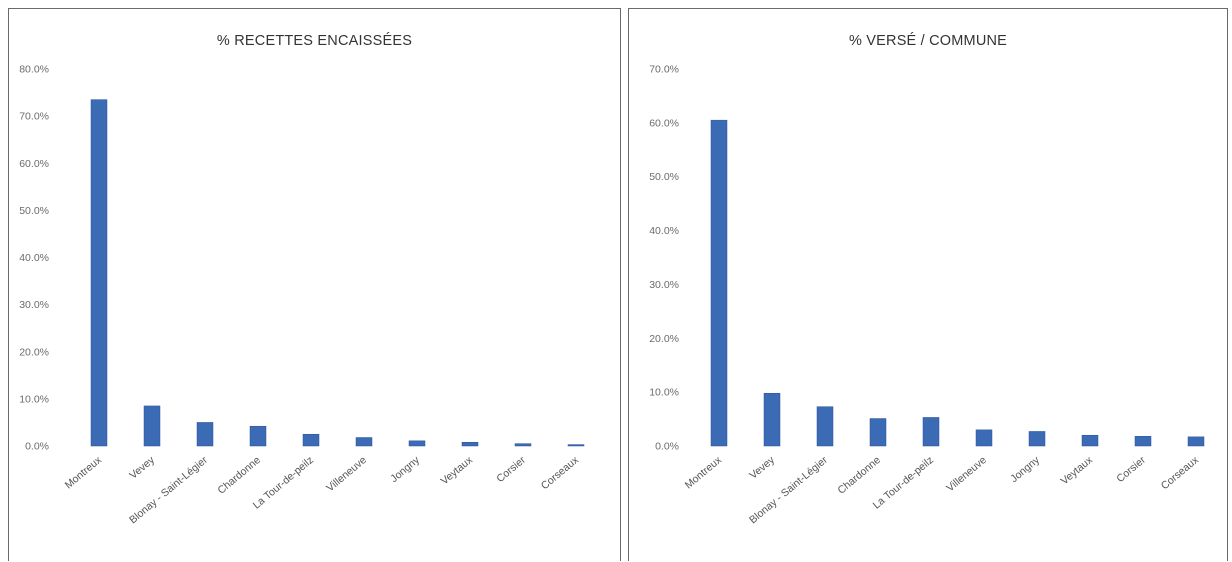 This screenshot has width=1232, height=562. Describe the element at coordinates (314, 41) in the screenshot. I see `chart-title: % RECETTES ENCAISSÉES` at that location.